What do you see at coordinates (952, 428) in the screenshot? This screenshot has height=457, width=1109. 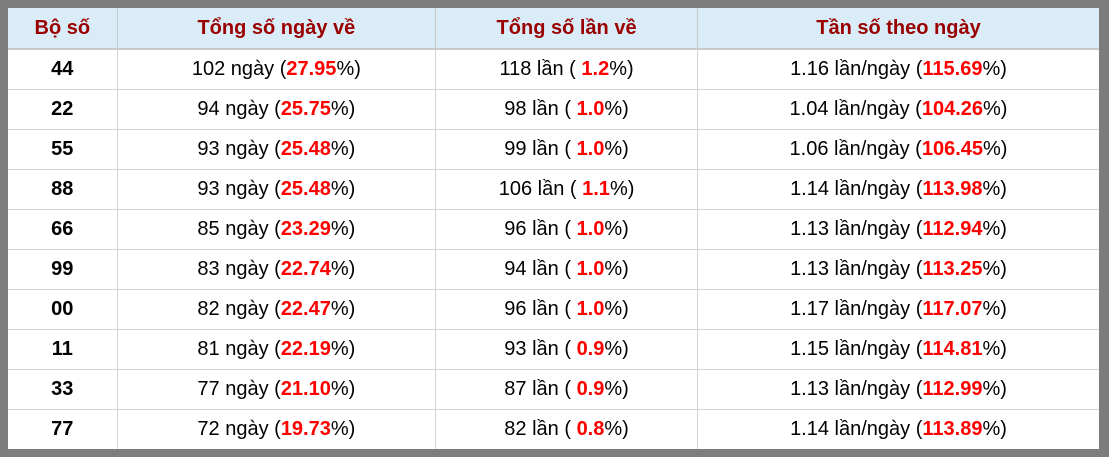 I see `freq-percent-value: 113.89` at bounding box center [952, 428].